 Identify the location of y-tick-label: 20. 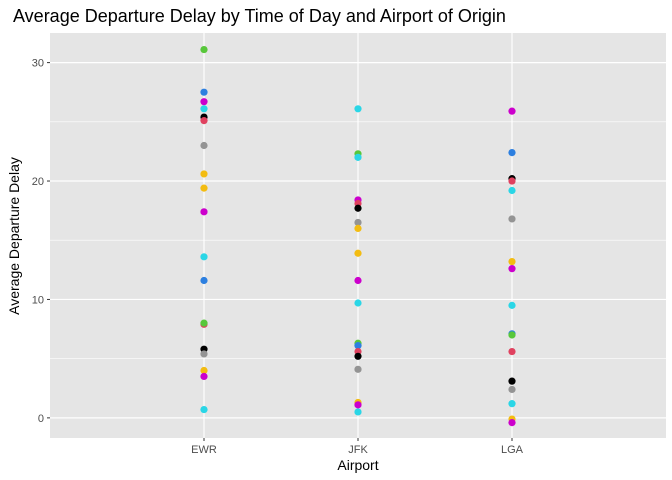
(38, 182).